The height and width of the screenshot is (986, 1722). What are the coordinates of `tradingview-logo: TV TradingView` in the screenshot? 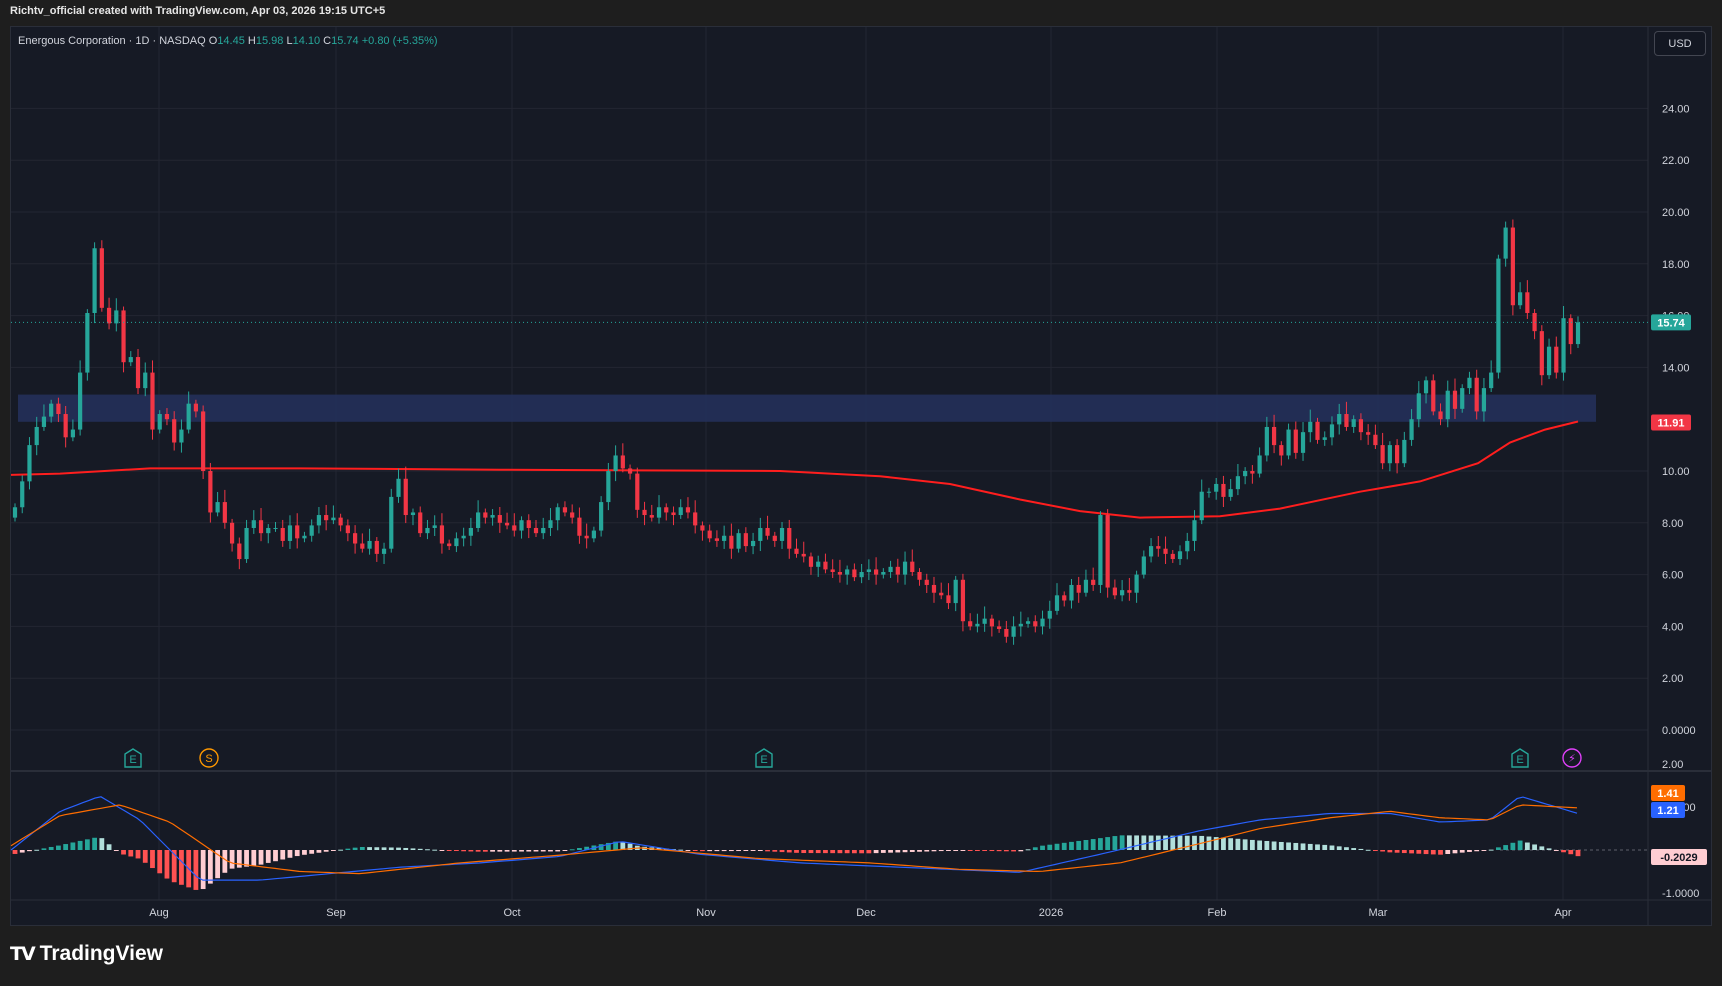 It's located at (86, 954).